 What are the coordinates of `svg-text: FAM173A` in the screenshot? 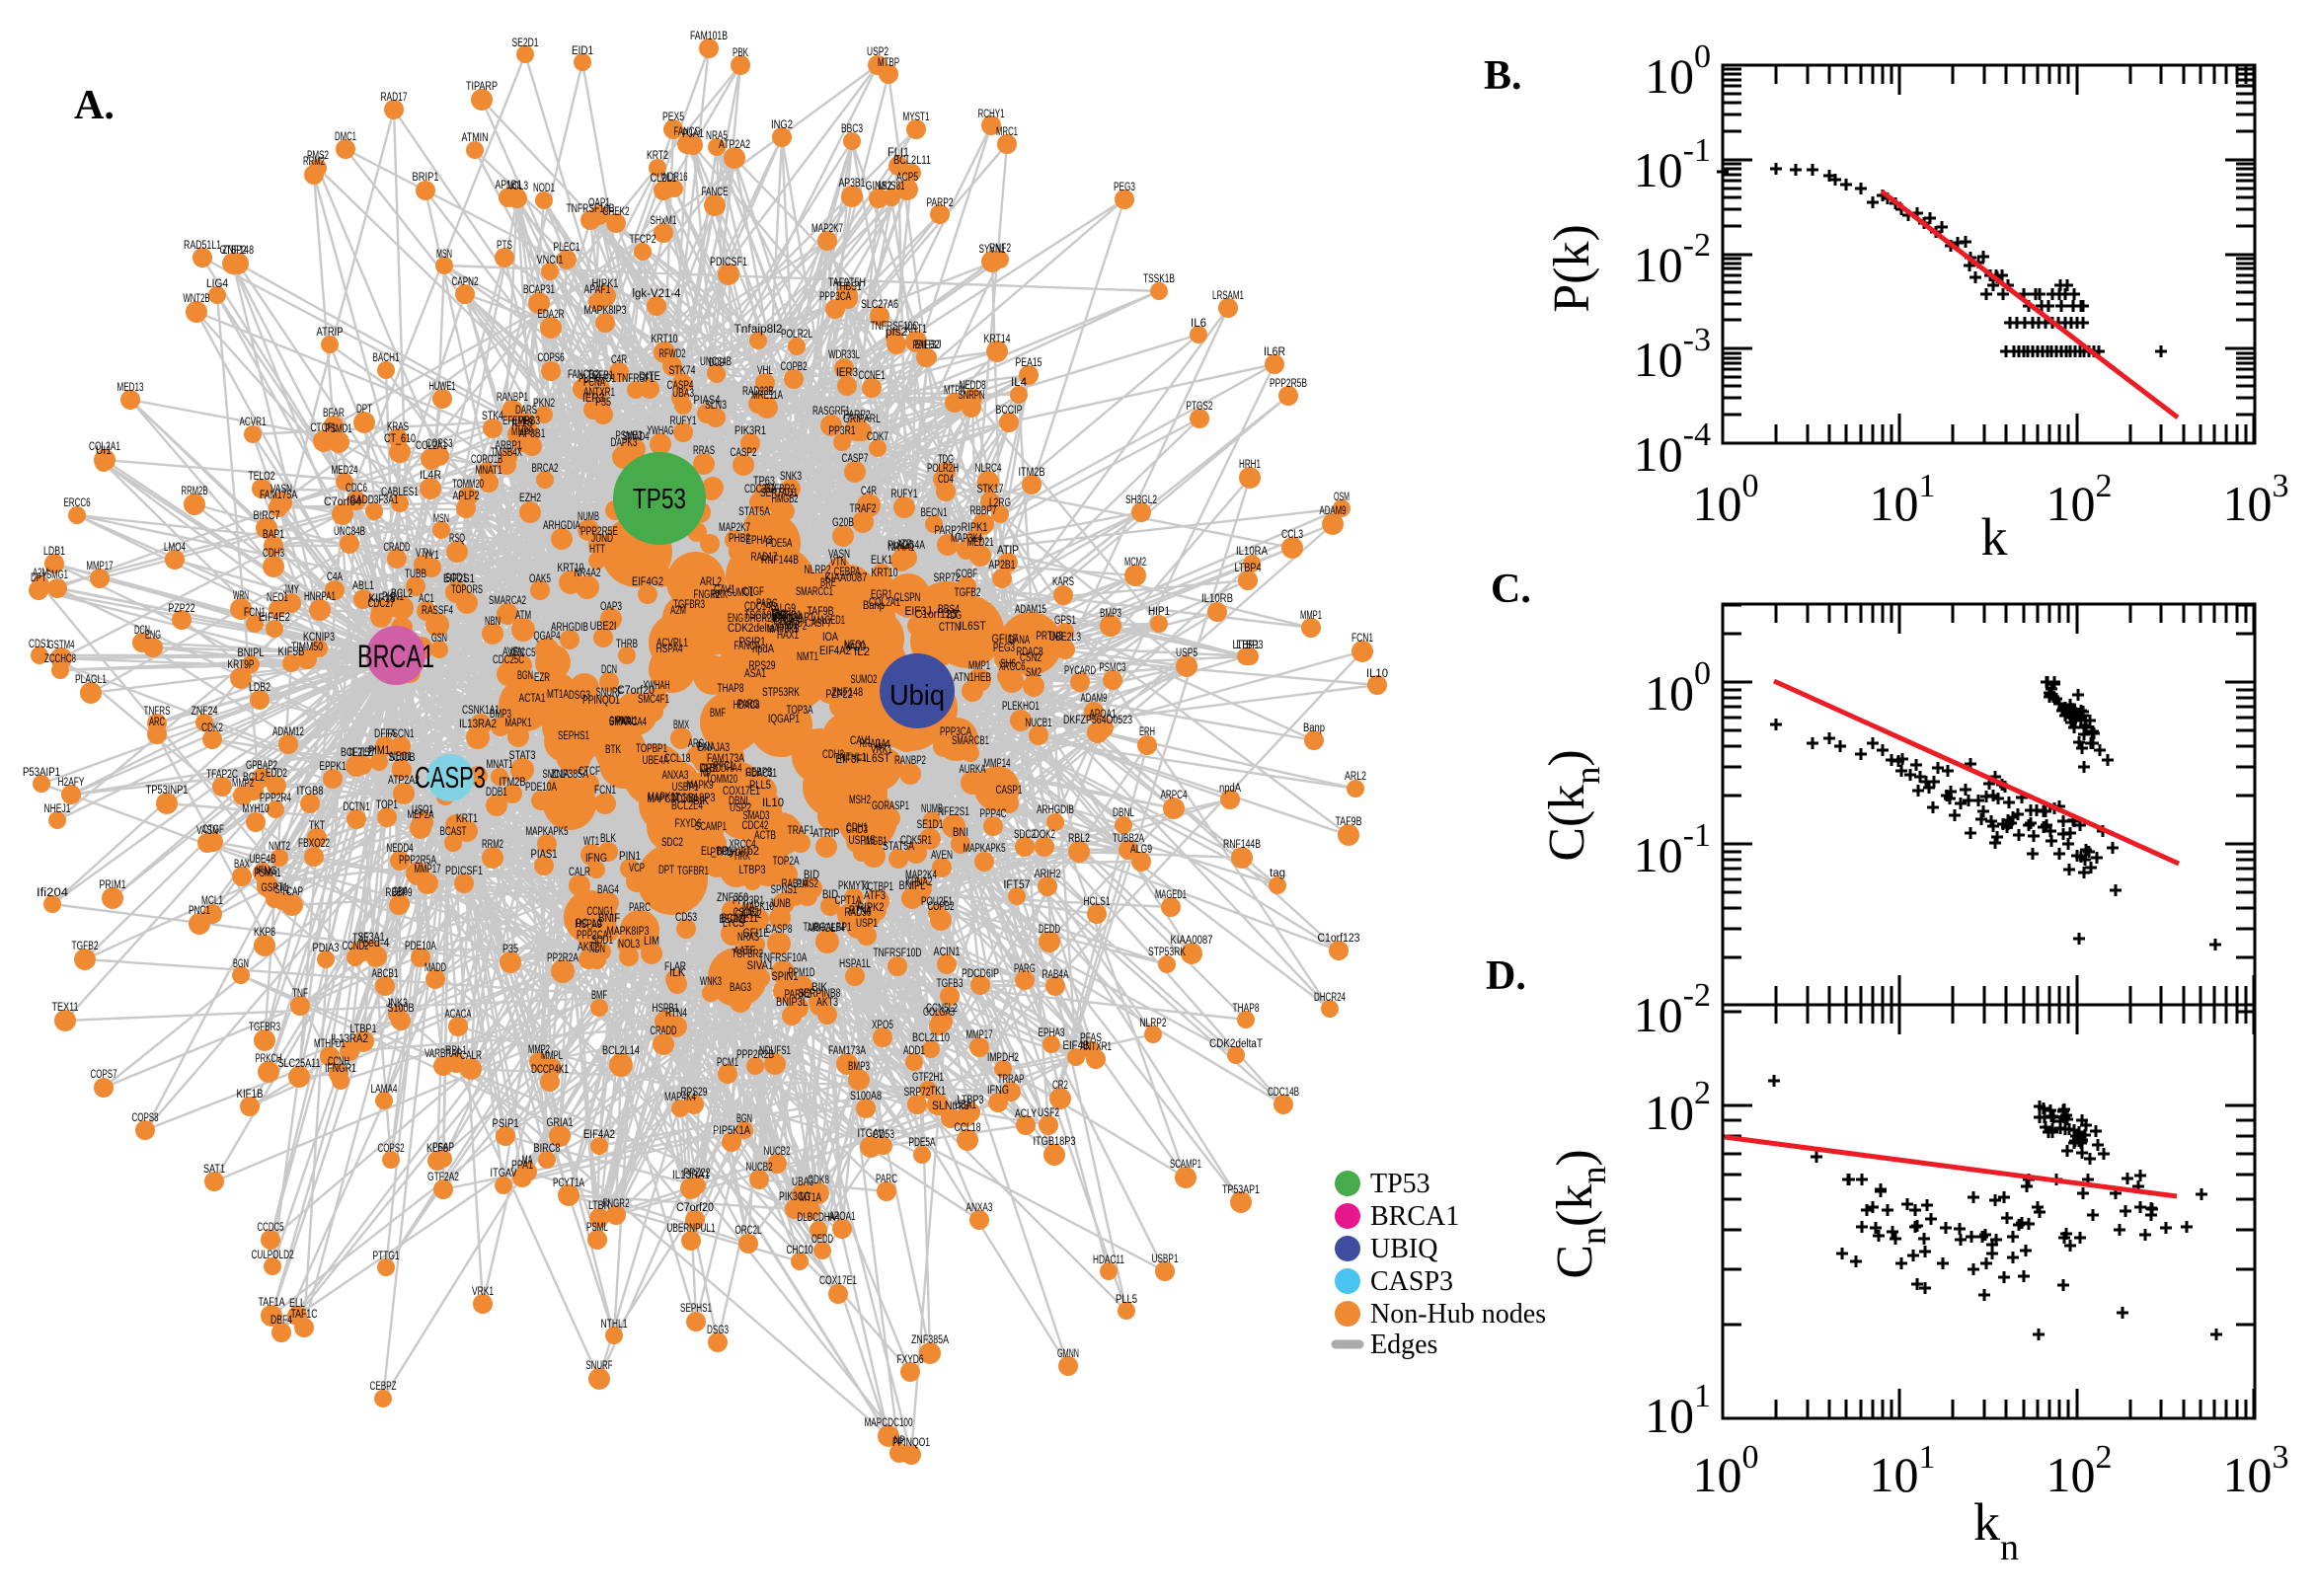 It's located at (725, 759).